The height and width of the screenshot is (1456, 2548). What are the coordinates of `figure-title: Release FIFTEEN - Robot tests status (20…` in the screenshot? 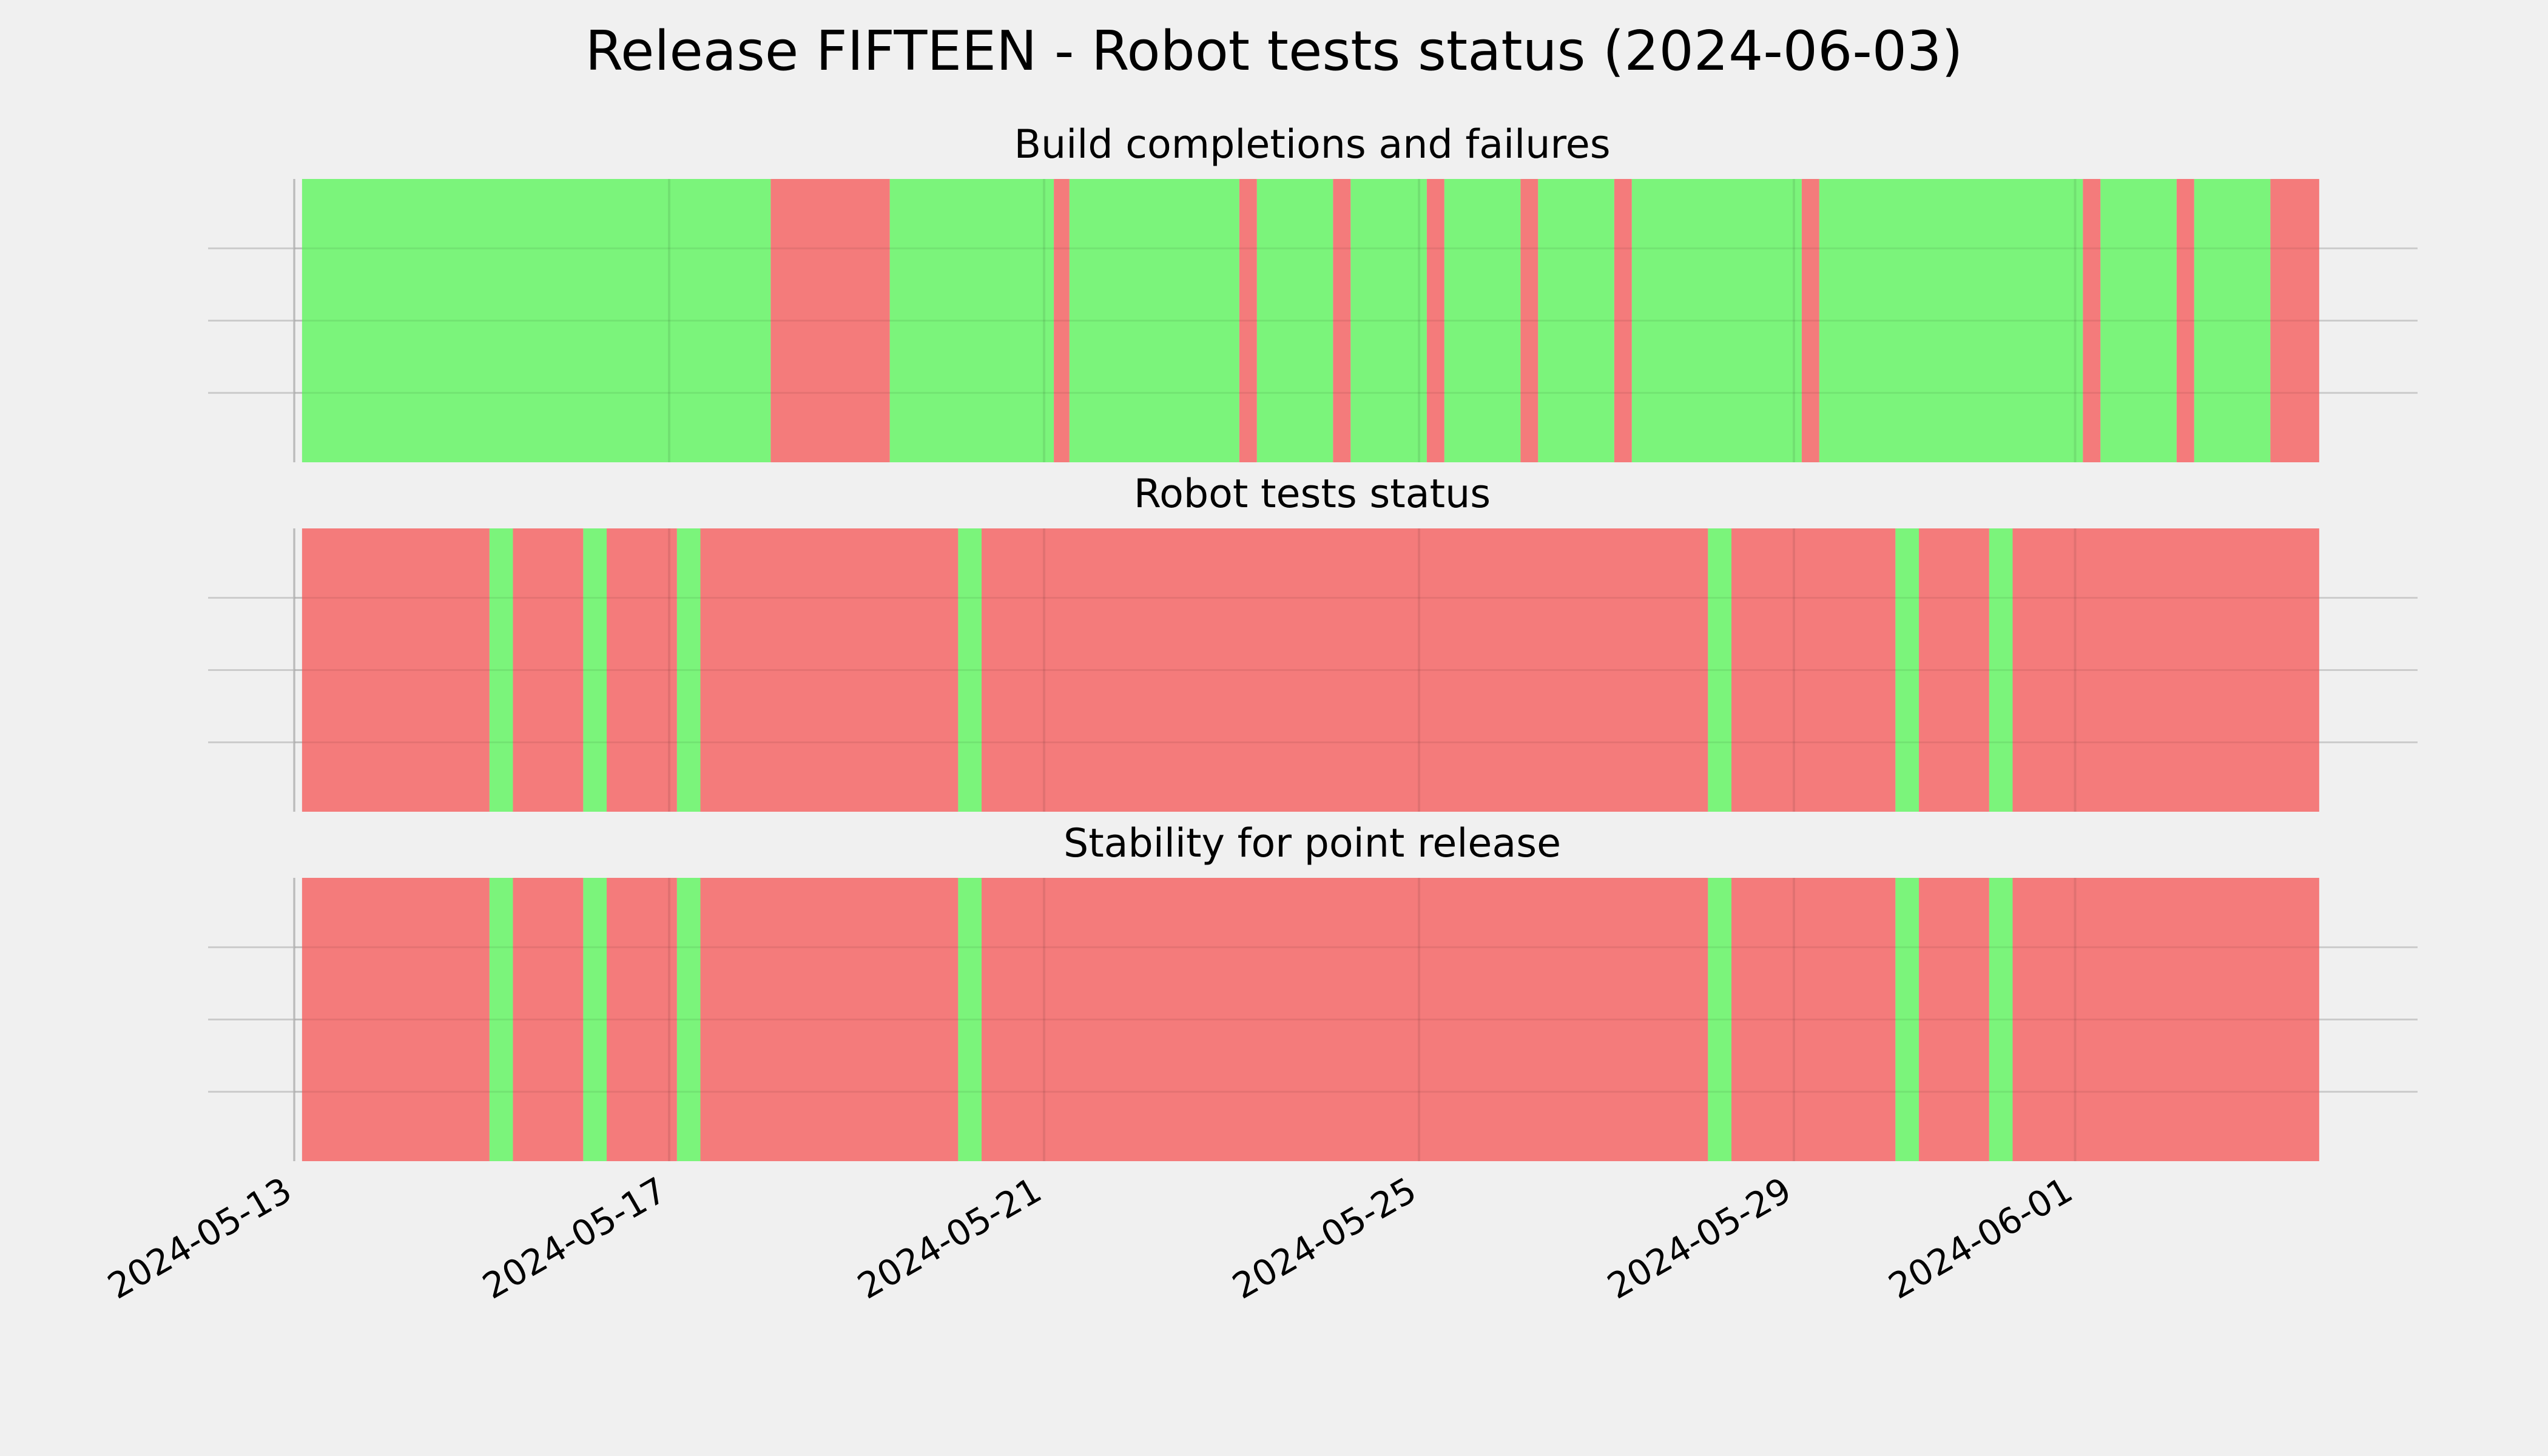 It's located at (1274, 51).